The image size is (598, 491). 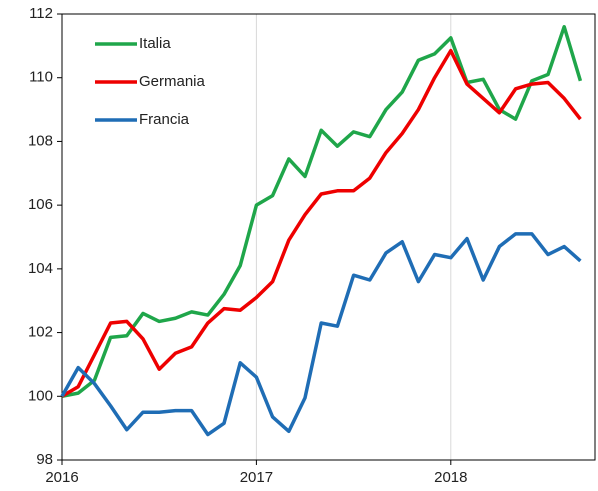 What do you see at coordinates (40, 332) in the screenshot?
I see `y-tick-label: 102` at bounding box center [40, 332].